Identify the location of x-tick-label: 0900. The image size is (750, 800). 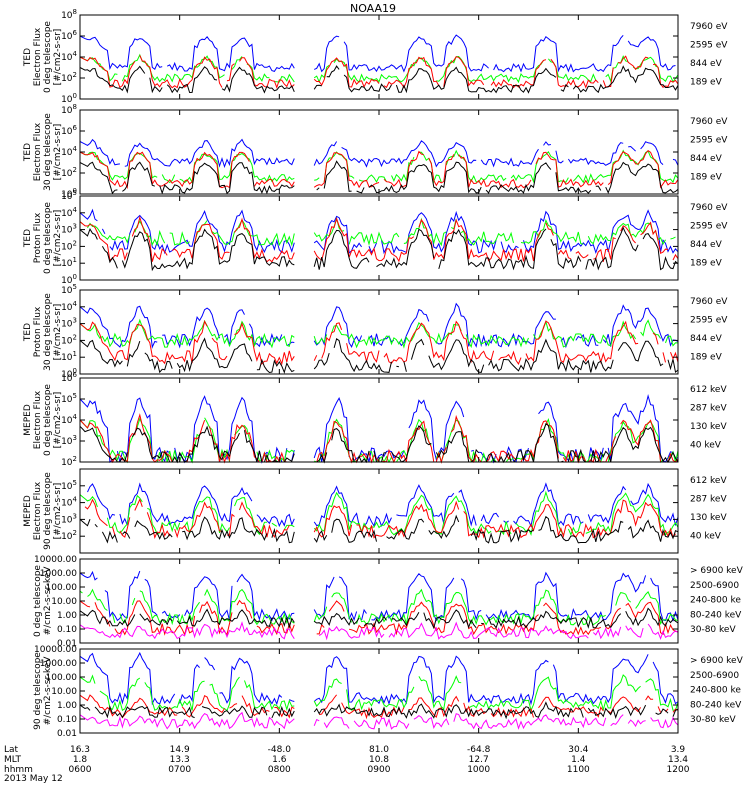
(379, 770).